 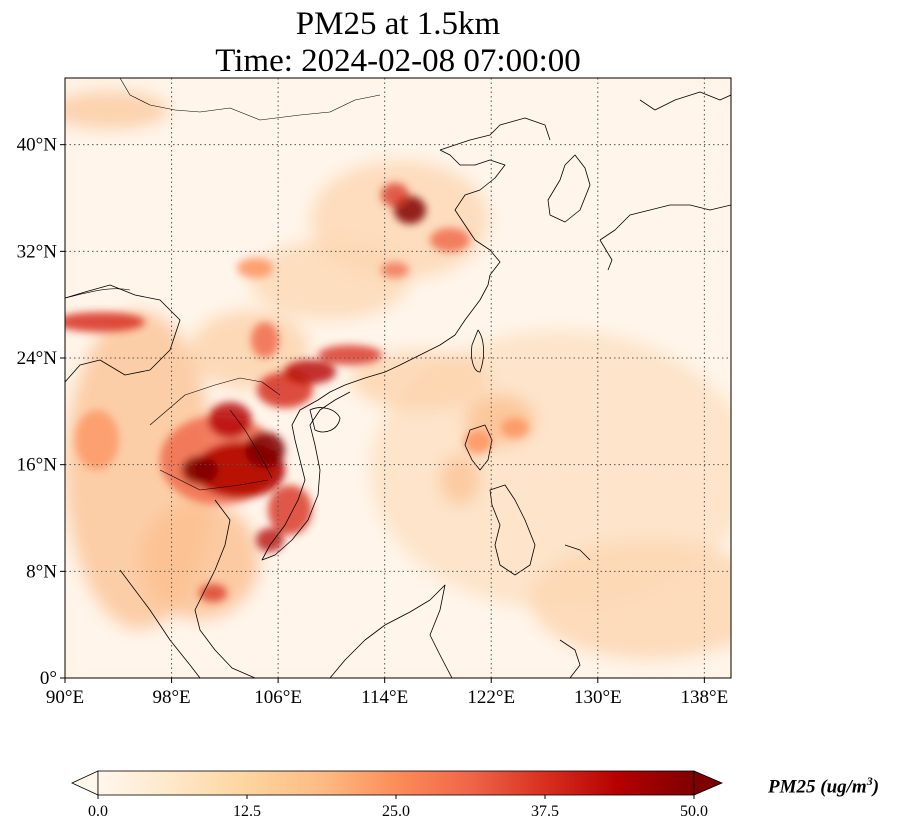 What do you see at coordinates (569, 188) in the screenshot?
I see `korea-peninsula` at bounding box center [569, 188].